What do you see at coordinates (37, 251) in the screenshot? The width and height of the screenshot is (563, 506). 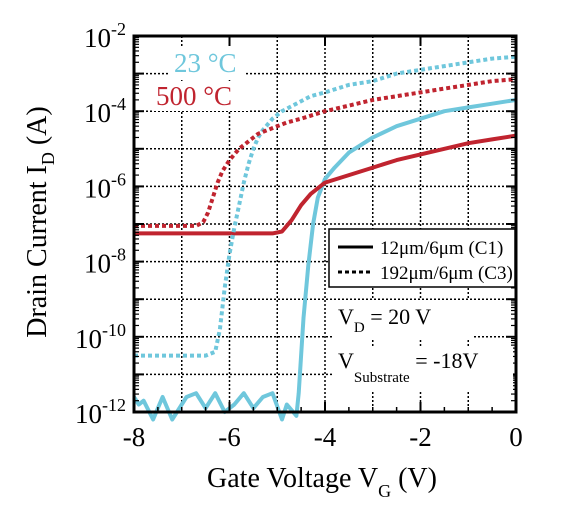 I see `y-axis-label-main: Drain Current I` at bounding box center [37, 251].